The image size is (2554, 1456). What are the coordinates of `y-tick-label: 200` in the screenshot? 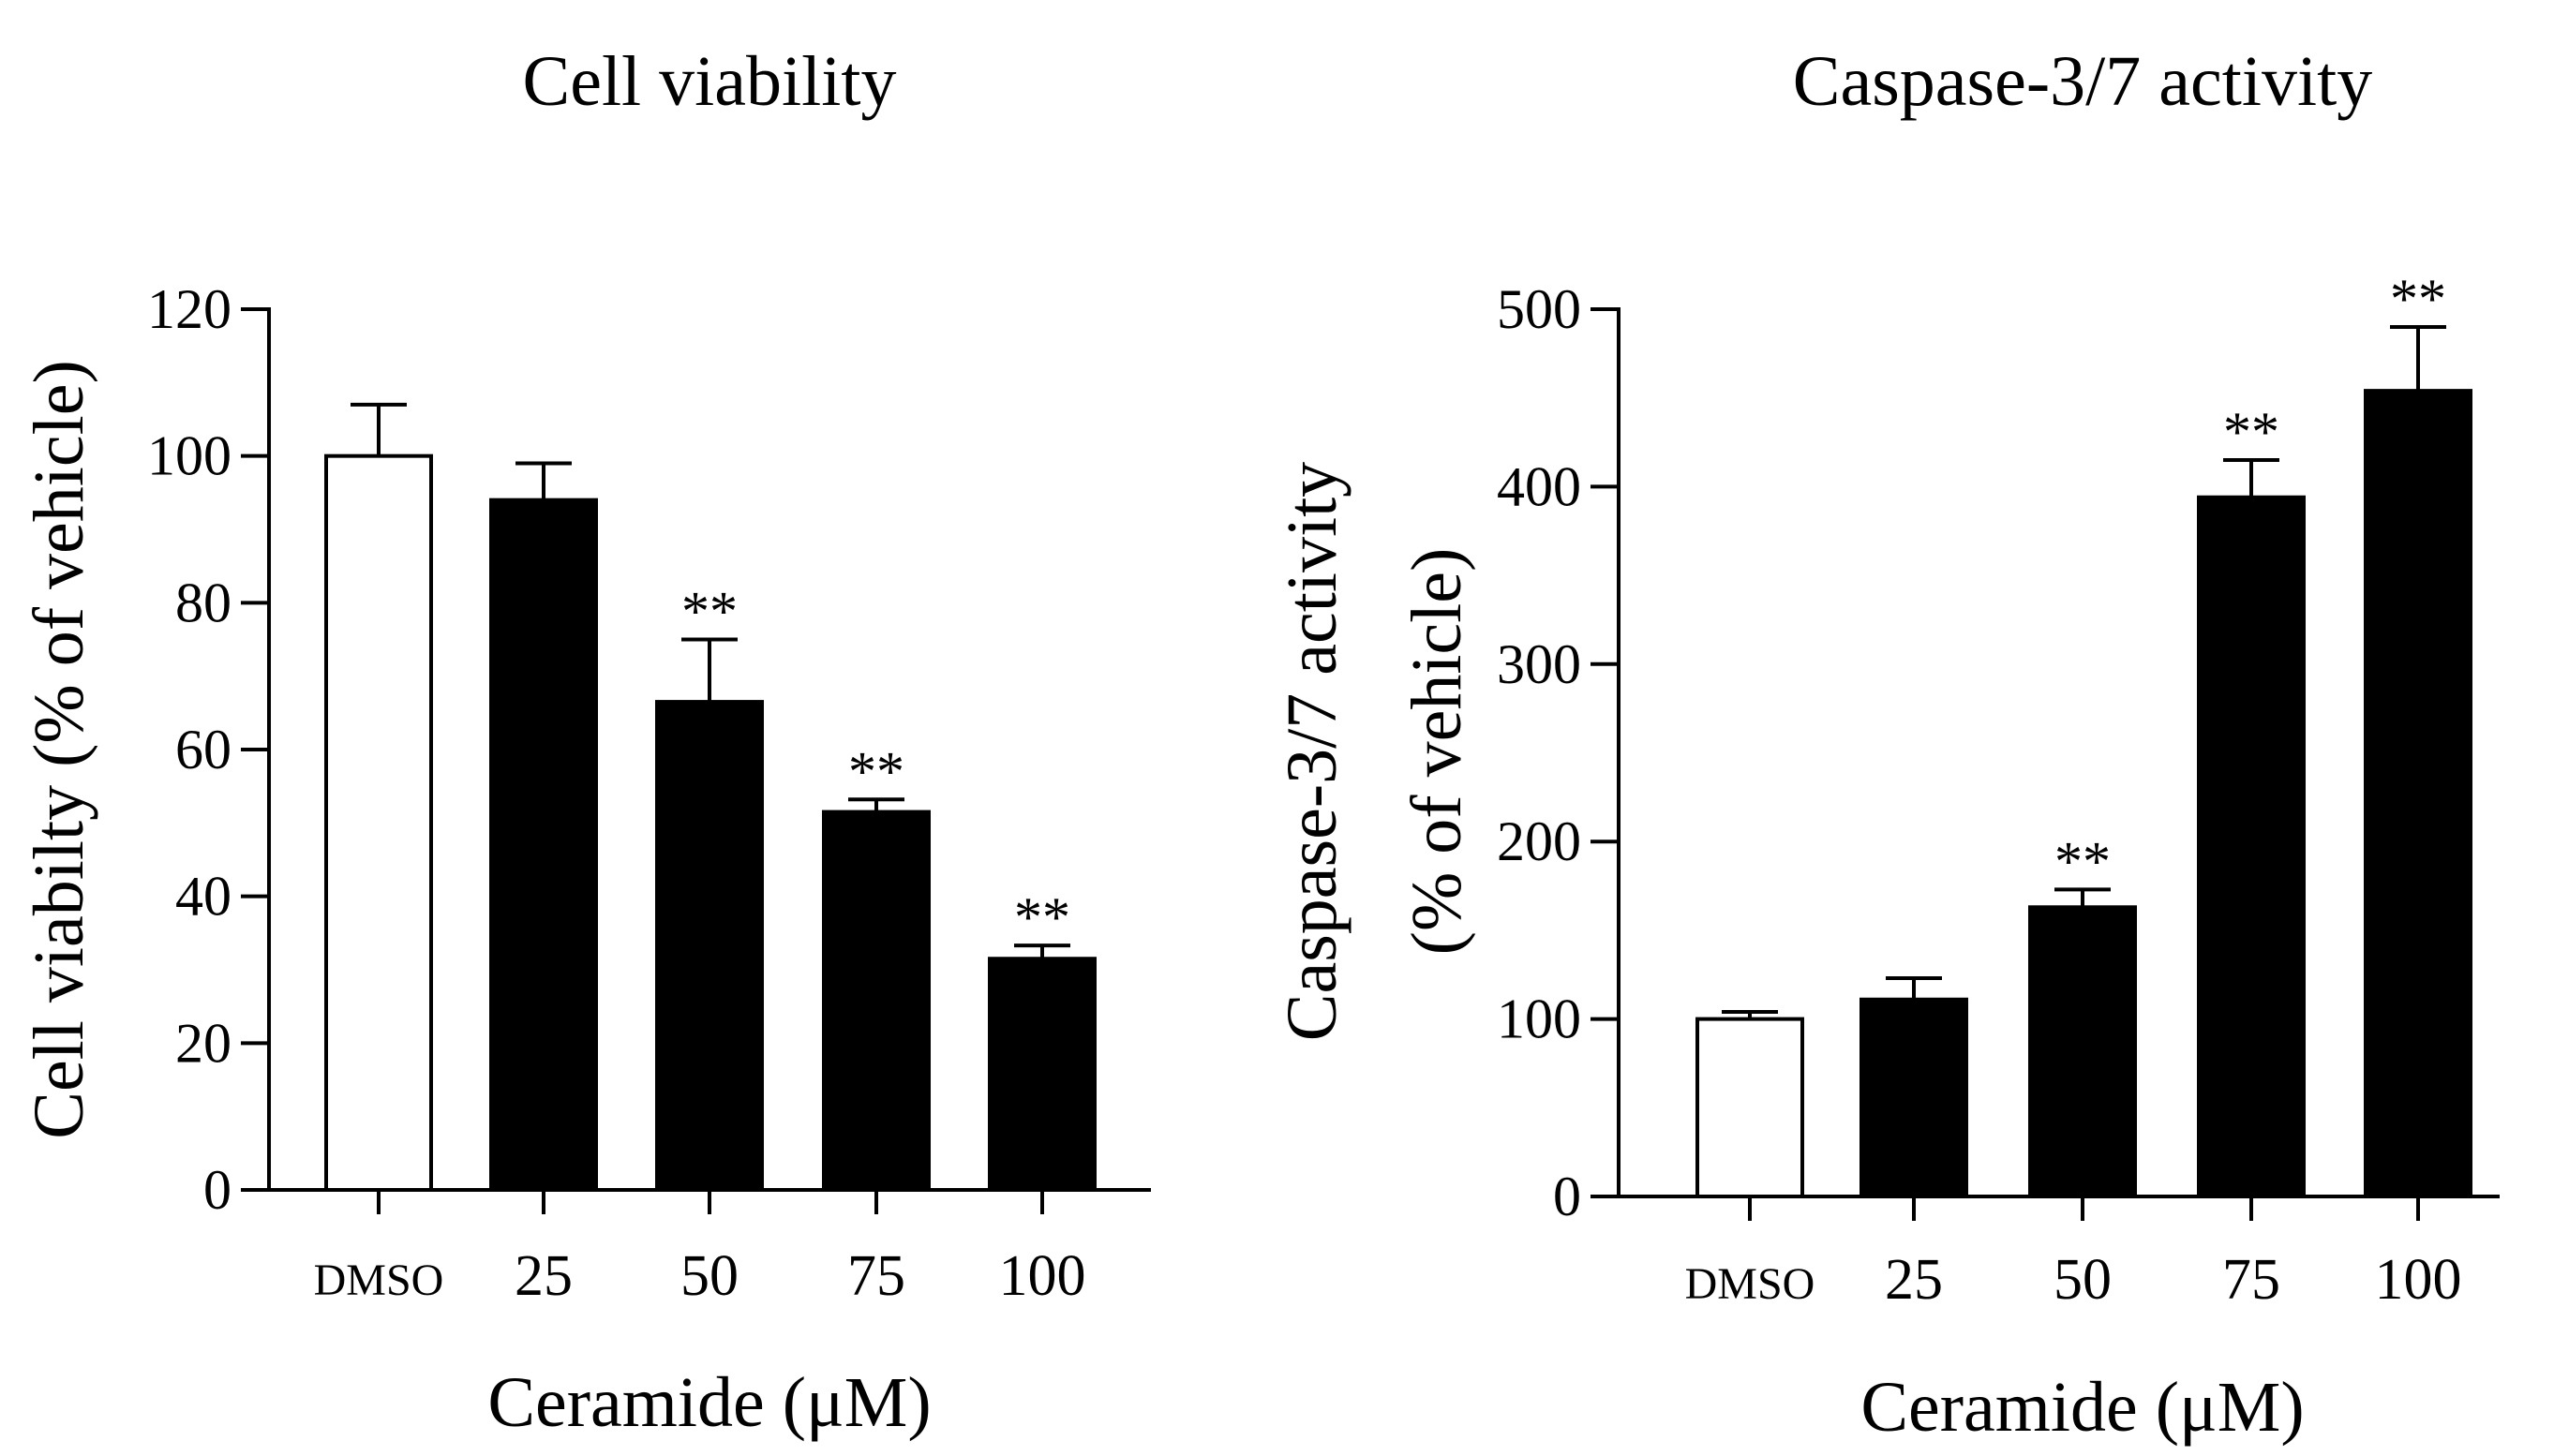 It's located at (1539, 841).